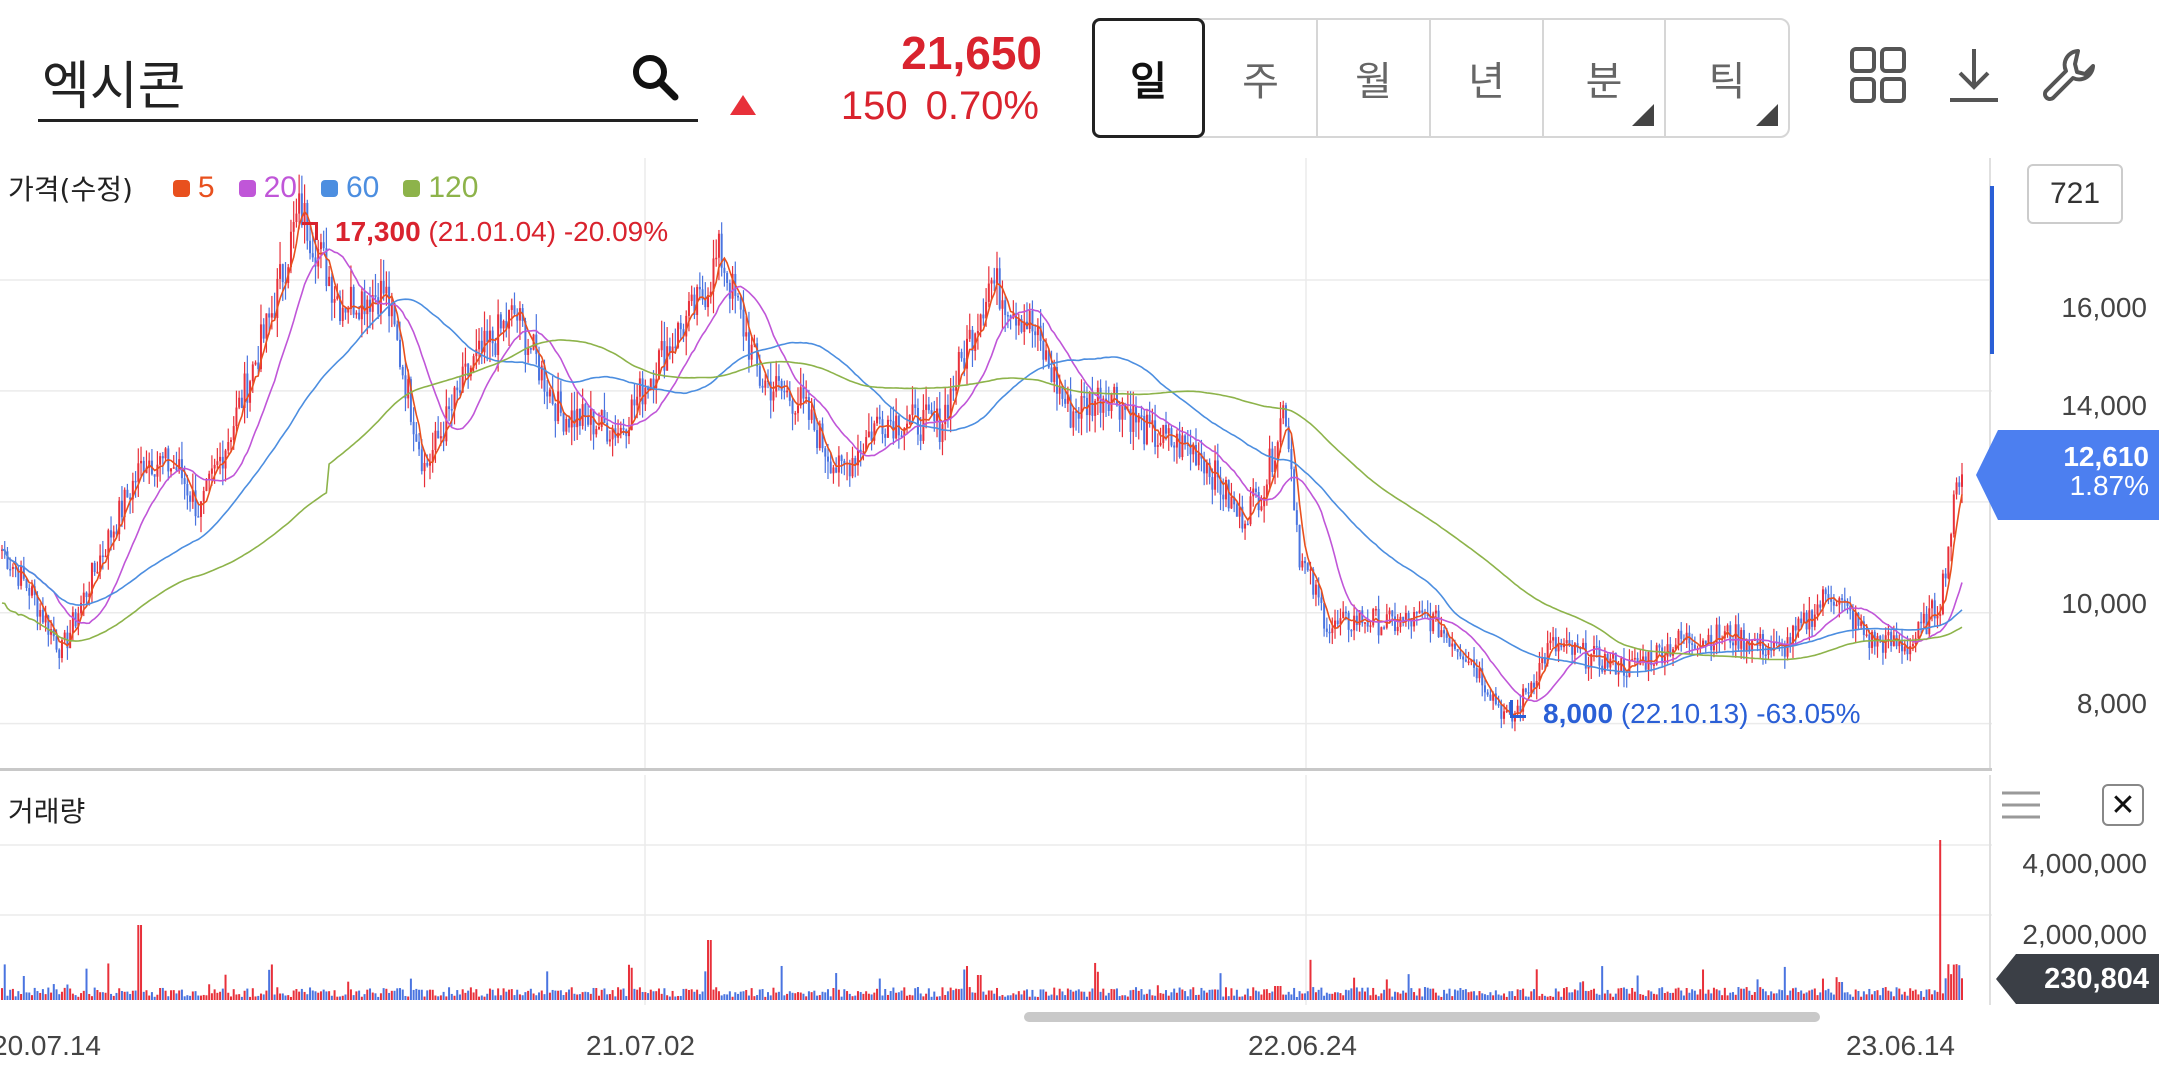 The width and height of the screenshot is (2159, 1080). I want to click on period-year-button: 년, so click(1487, 78).